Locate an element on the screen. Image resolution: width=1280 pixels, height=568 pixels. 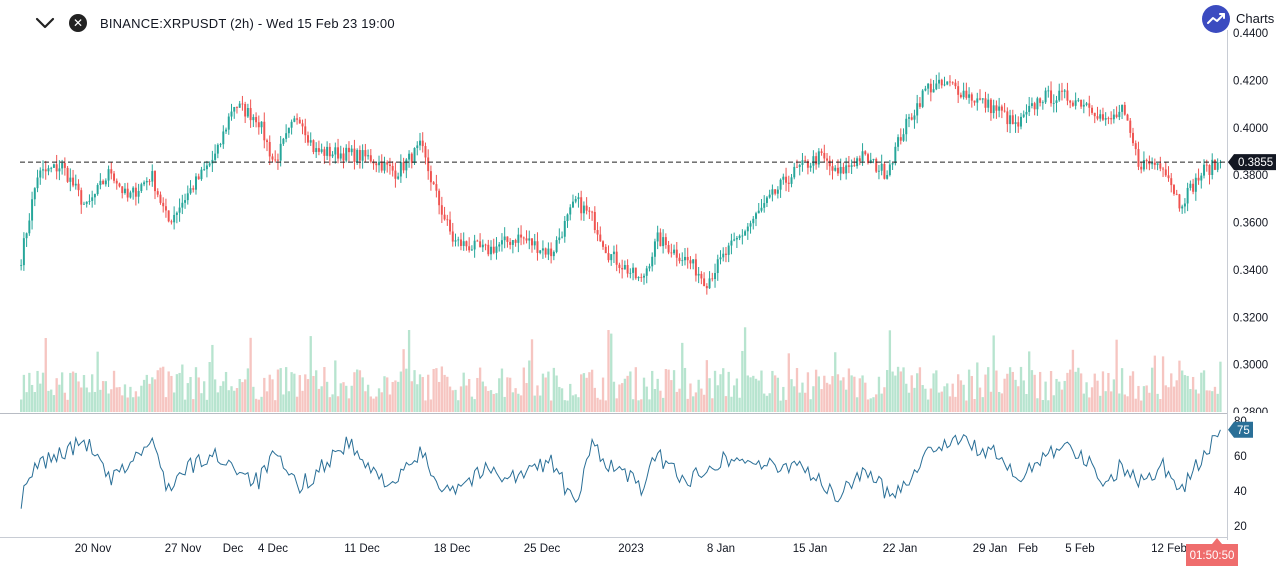
time-tick-label: 5 Feb is located at coordinates (1079, 549).